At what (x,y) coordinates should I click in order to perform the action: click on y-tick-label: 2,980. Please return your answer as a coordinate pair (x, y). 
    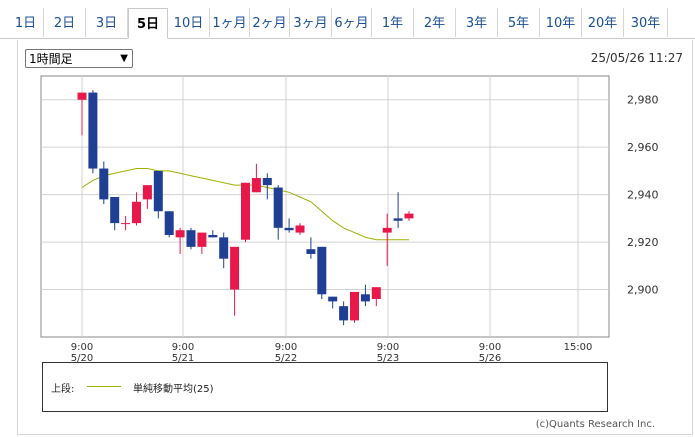
    Looking at the image, I should click on (643, 100).